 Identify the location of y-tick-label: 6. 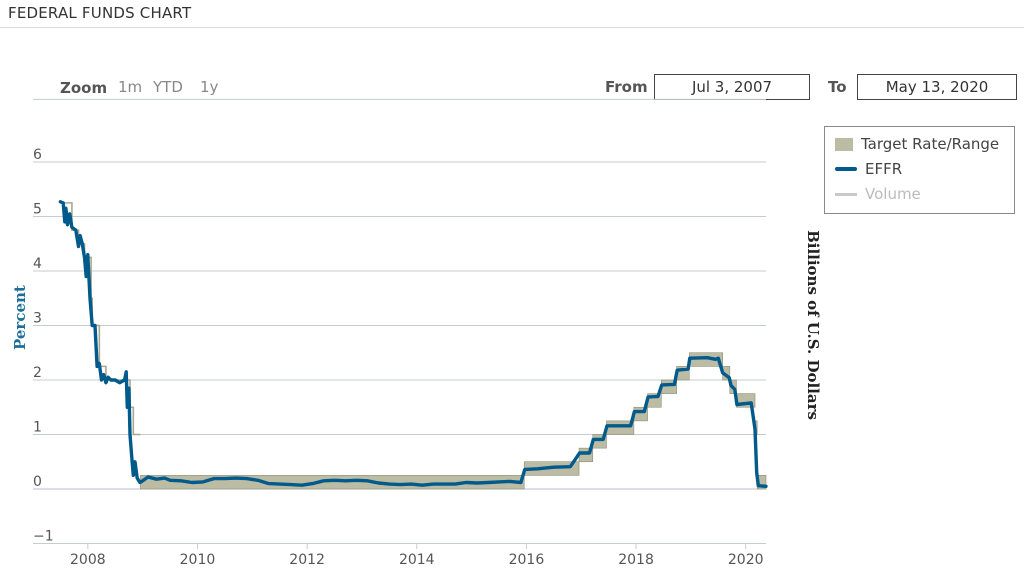
(37, 155).